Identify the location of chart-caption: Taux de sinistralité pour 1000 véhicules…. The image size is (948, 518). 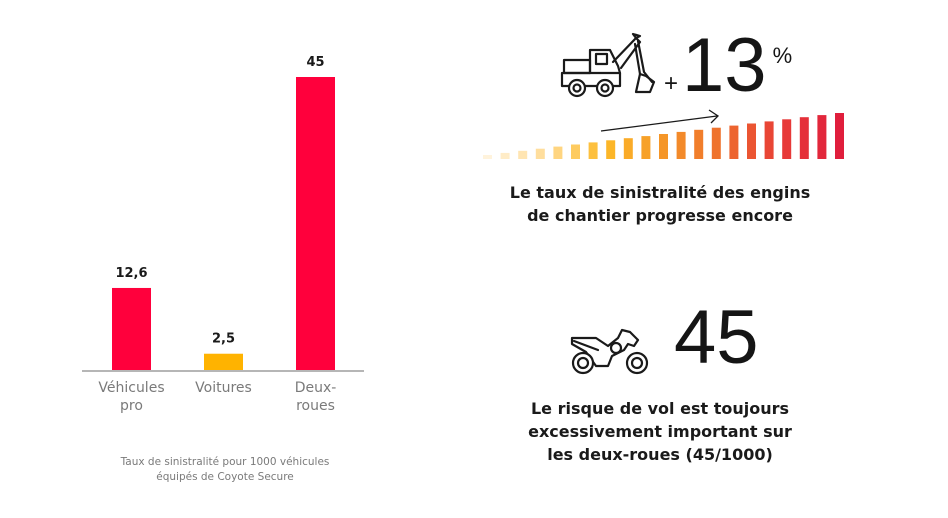
(225, 470).